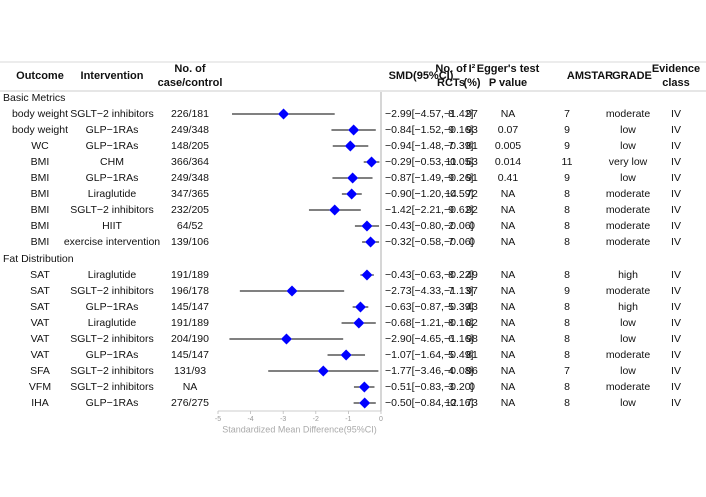 This screenshot has width=706, height=497. I want to click on cell-i2: 93, so click(472, 130).